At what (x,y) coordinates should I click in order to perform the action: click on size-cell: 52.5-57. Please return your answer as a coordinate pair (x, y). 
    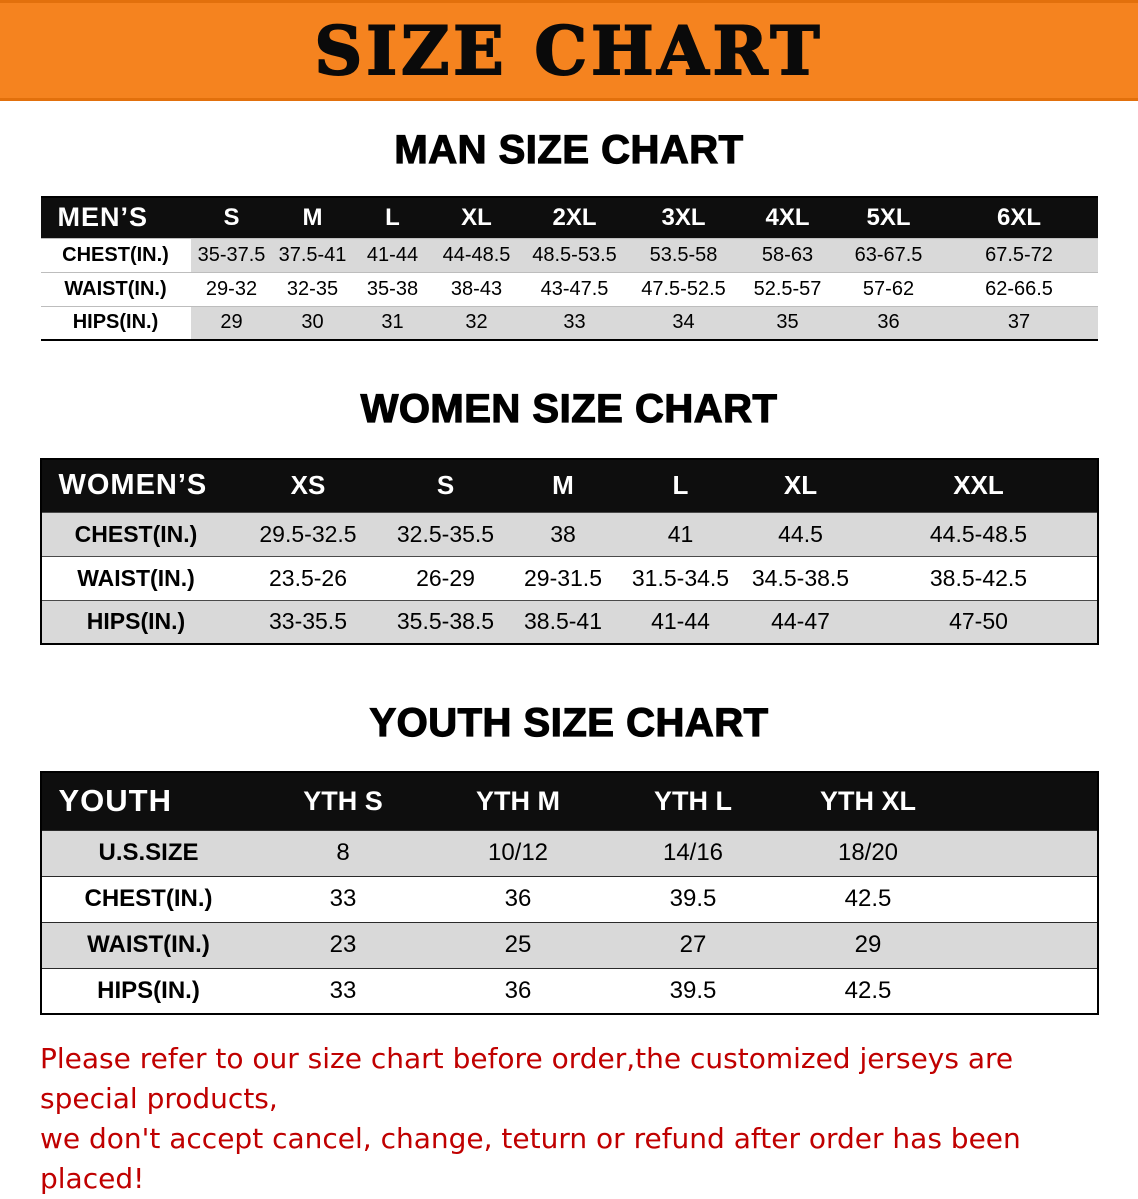
    Looking at the image, I should click on (787, 288).